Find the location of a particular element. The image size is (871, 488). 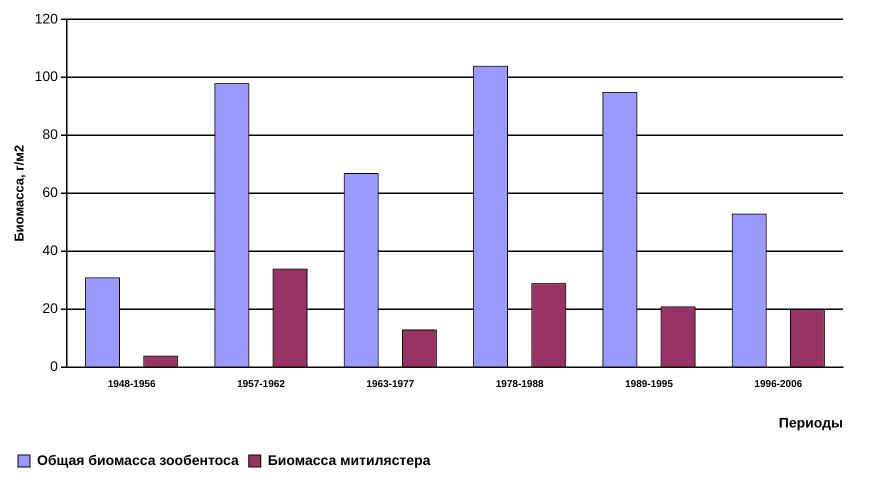

x-tick-label: 1996-2006 is located at coordinates (778, 384).